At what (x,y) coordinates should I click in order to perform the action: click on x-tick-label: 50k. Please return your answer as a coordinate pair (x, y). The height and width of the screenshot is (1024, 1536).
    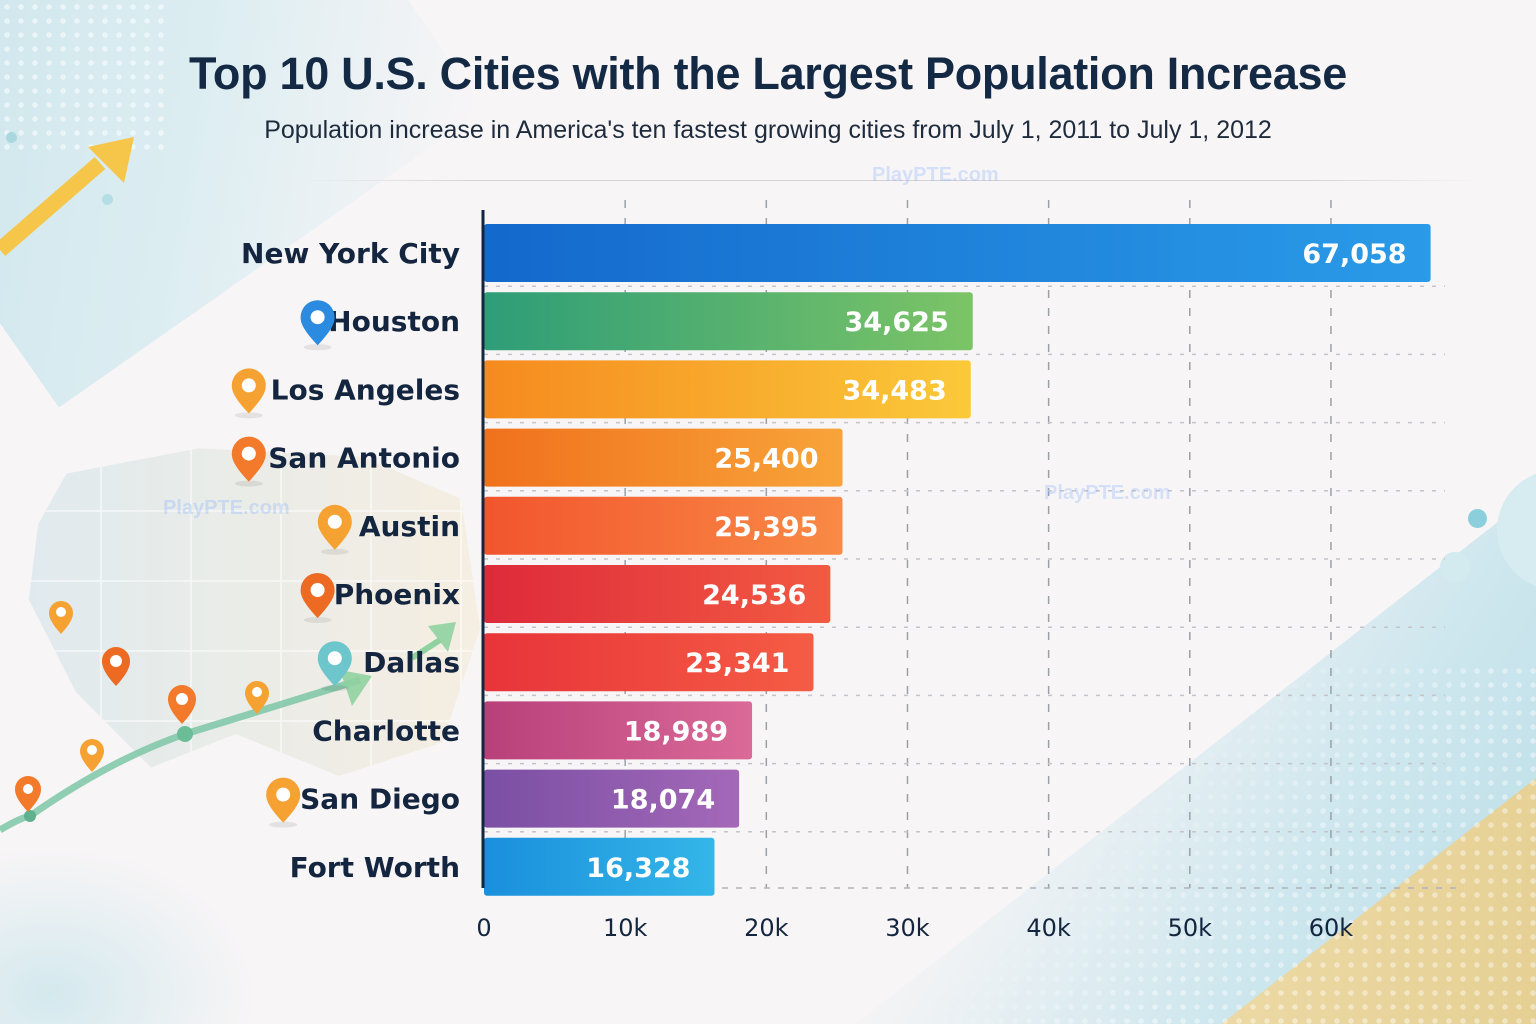
    Looking at the image, I should click on (1190, 928).